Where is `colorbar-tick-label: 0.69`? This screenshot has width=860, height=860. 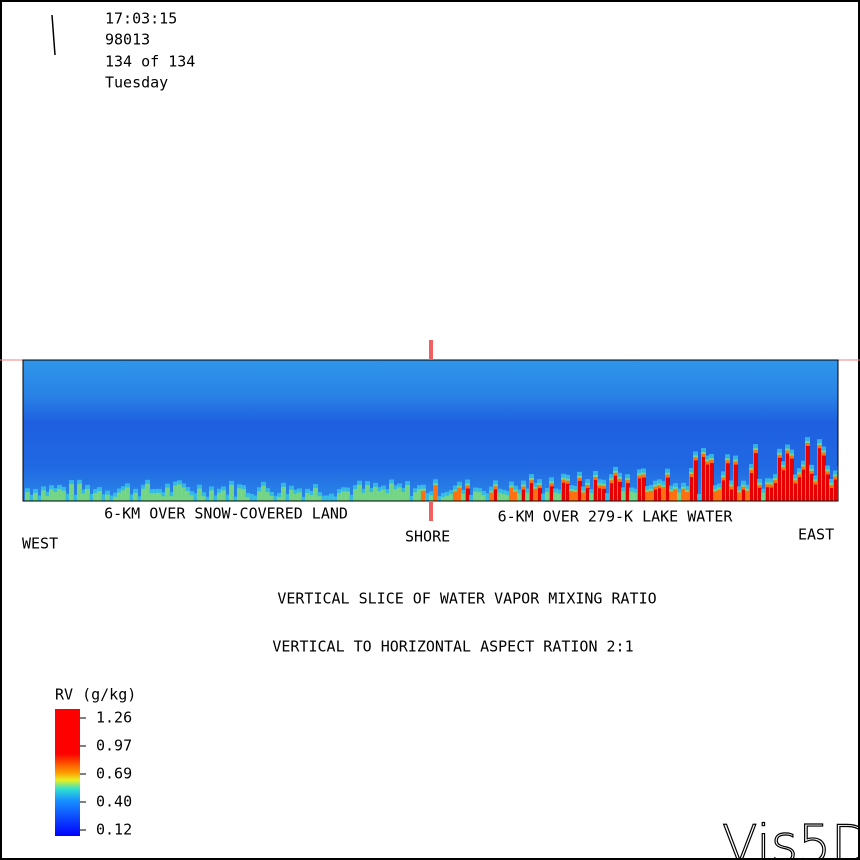
colorbar-tick-label: 0.69 is located at coordinates (114, 774).